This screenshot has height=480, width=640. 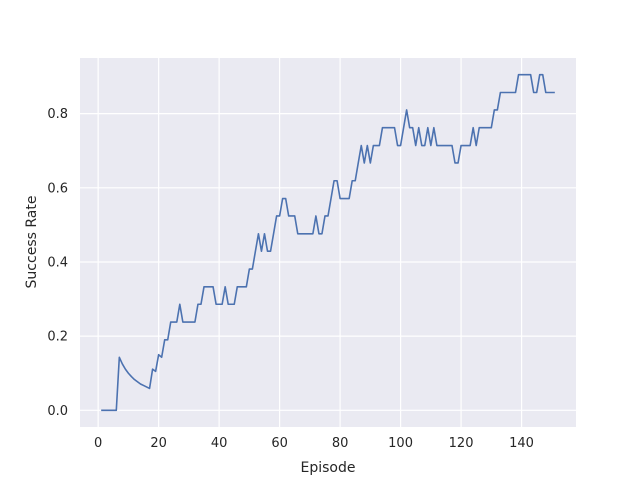 I want to click on x-tick-label: 60, so click(x=279, y=443).